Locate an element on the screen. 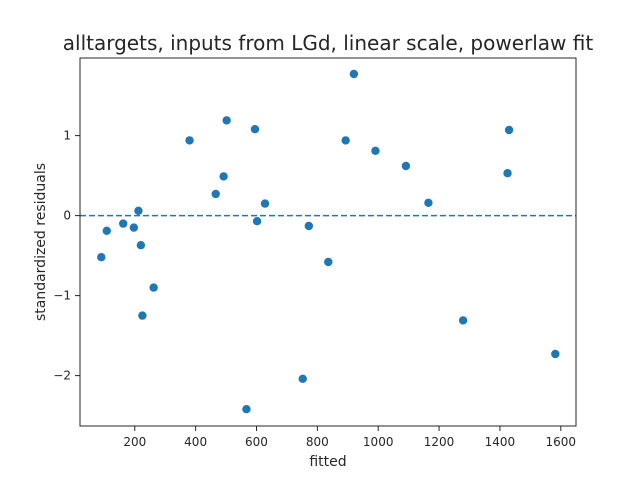 This screenshot has width=640, height=484. x-tick-label: 1600 is located at coordinates (561, 442).